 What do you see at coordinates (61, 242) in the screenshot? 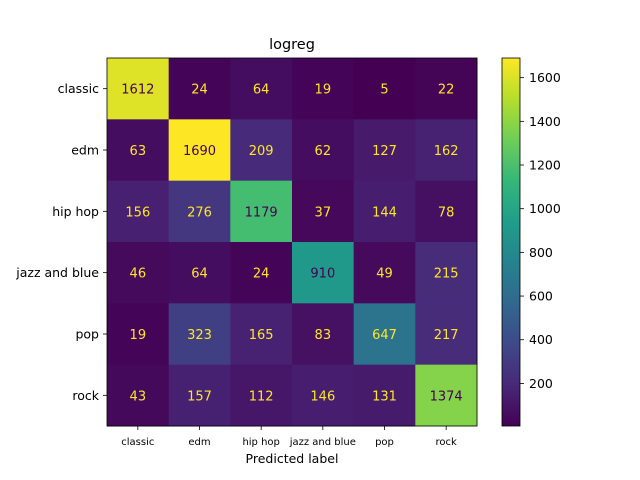
I see `y-tick-labels: classic edm hip hop jazz and blue pop rock` at bounding box center [61, 242].